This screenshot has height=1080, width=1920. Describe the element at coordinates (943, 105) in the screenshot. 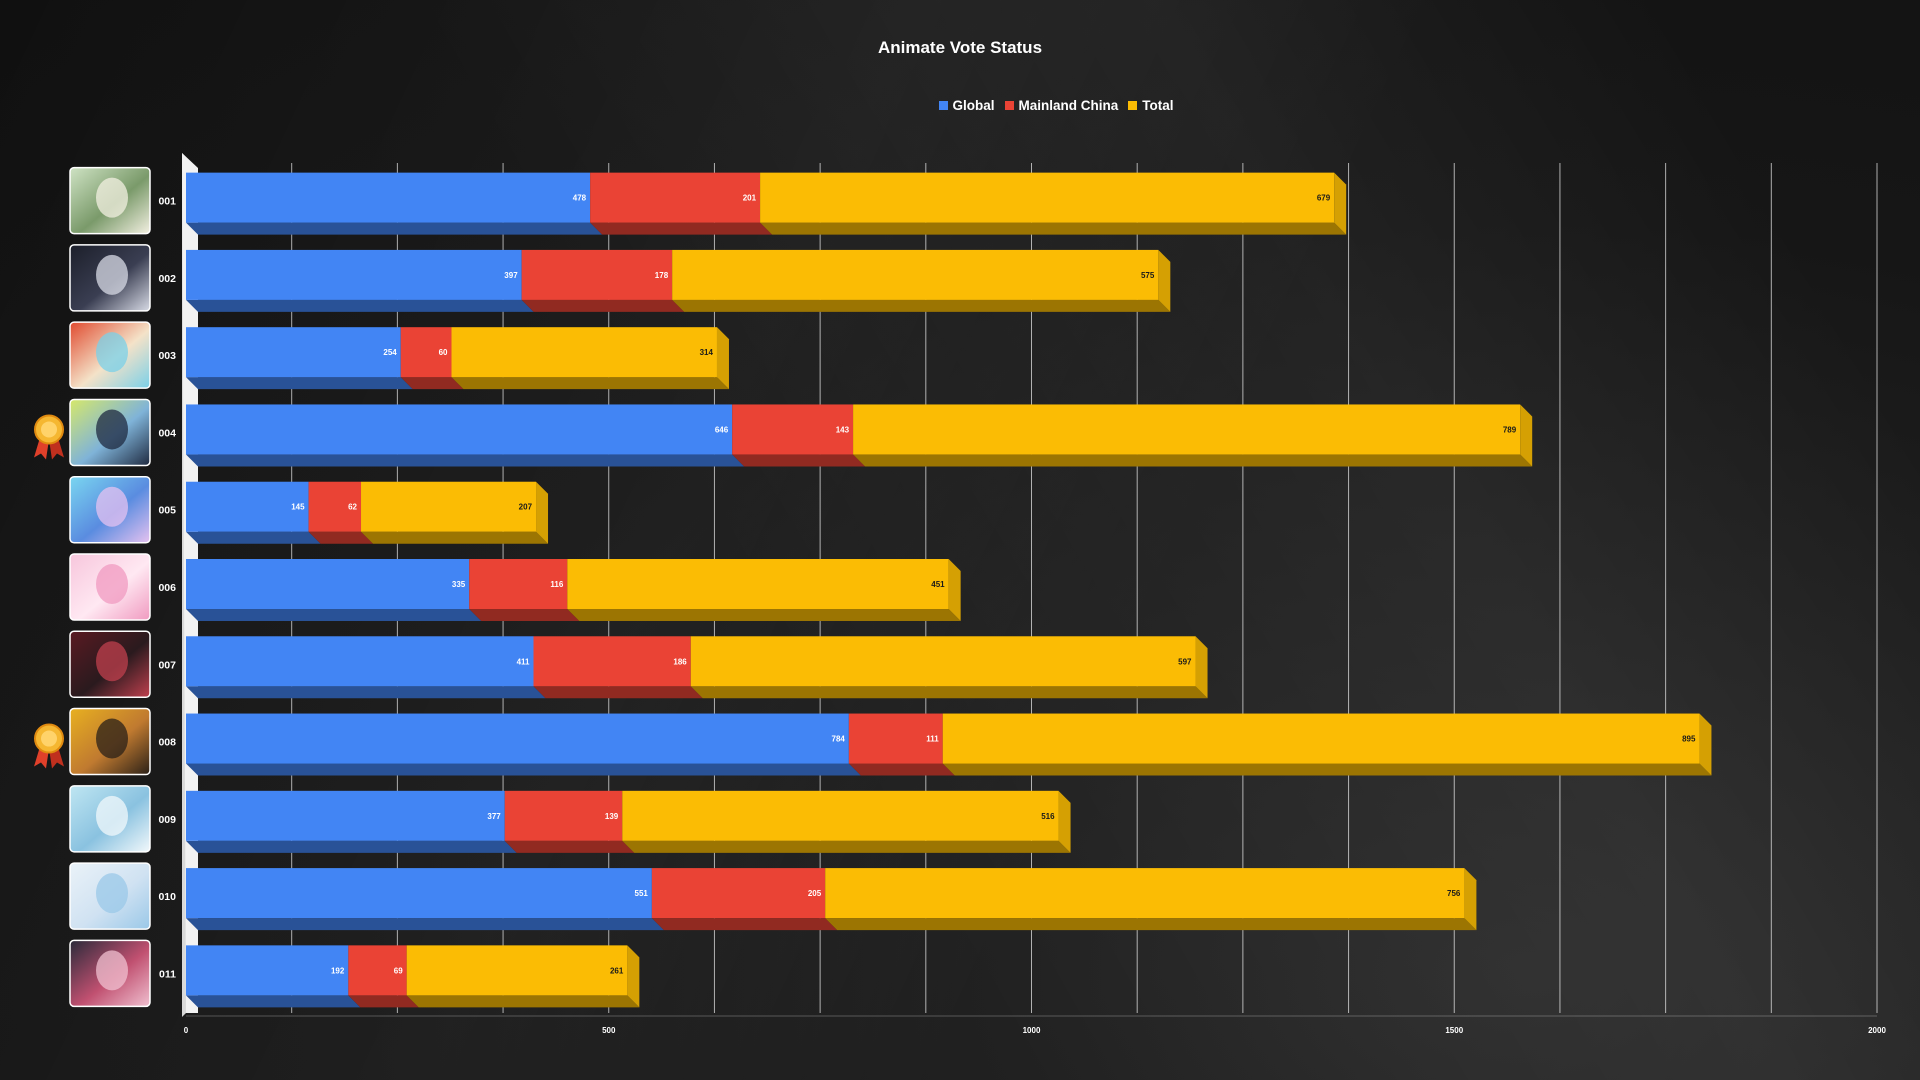

I see `legend-swatch-global` at that location.